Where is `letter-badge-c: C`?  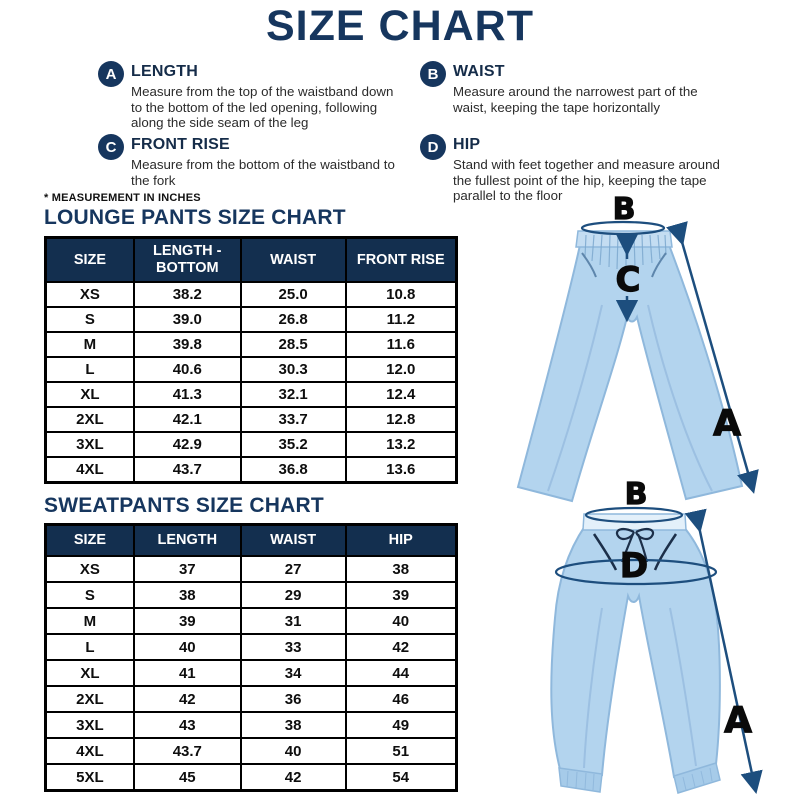
letter-badge-c: C is located at coordinates (111, 147).